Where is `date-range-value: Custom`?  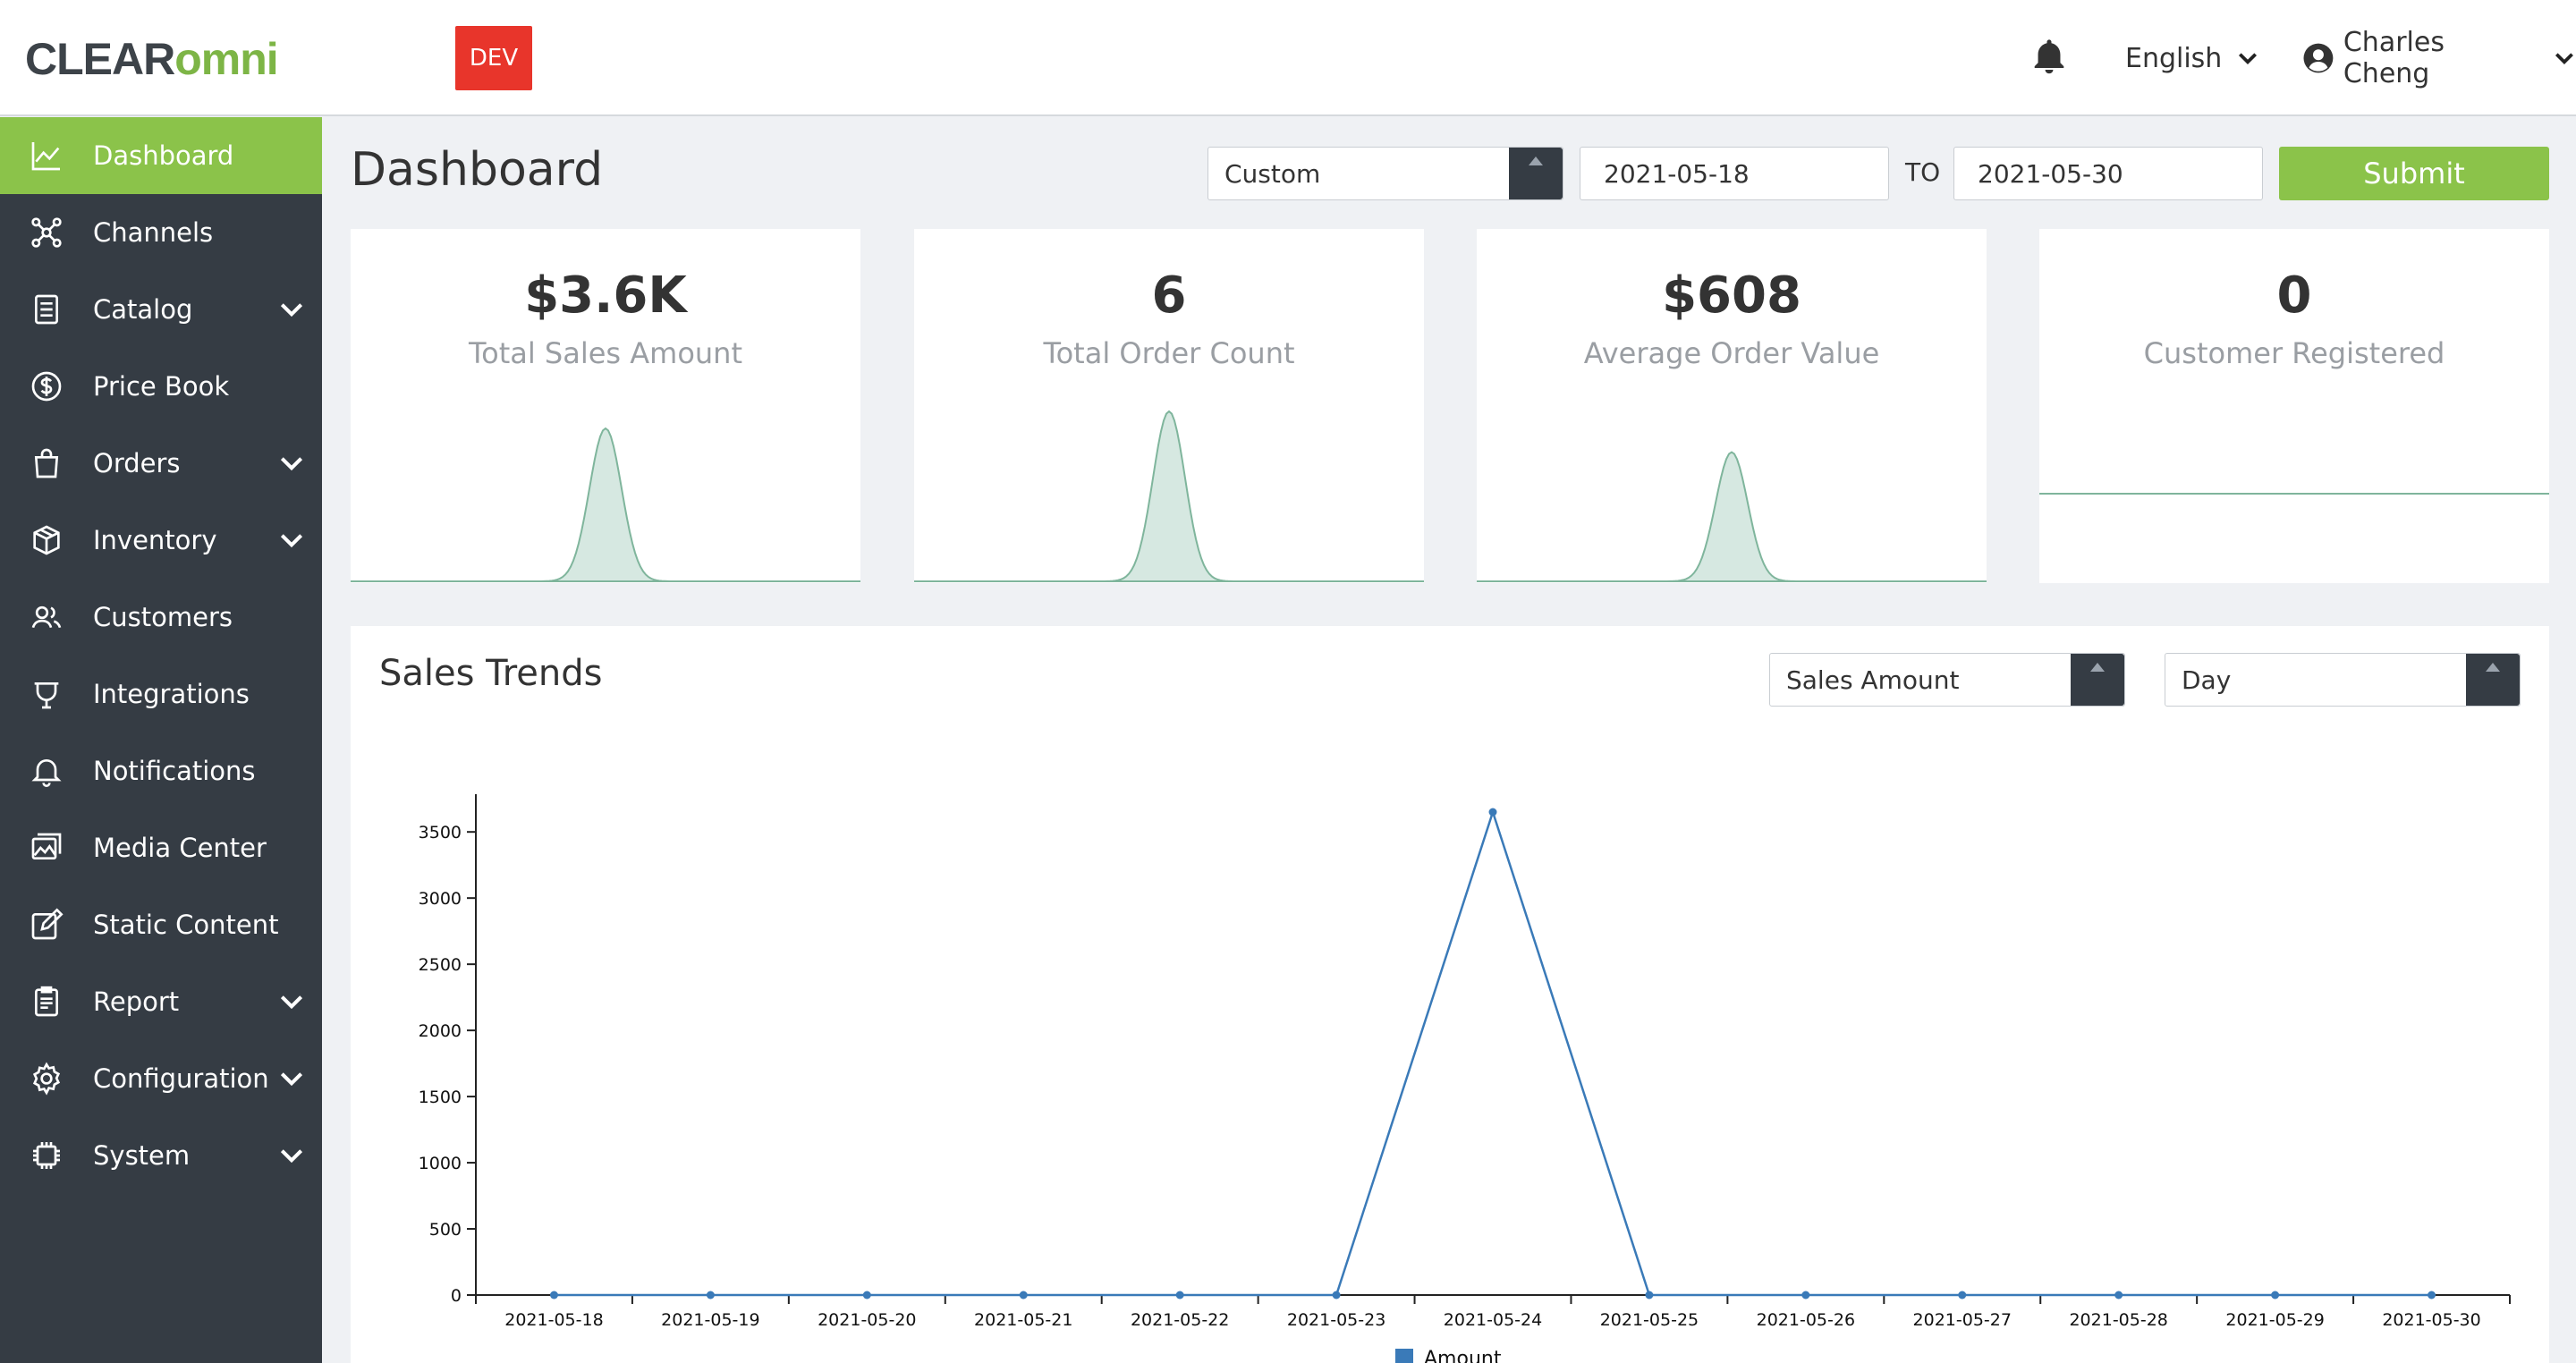 date-range-value: Custom is located at coordinates (1272, 174).